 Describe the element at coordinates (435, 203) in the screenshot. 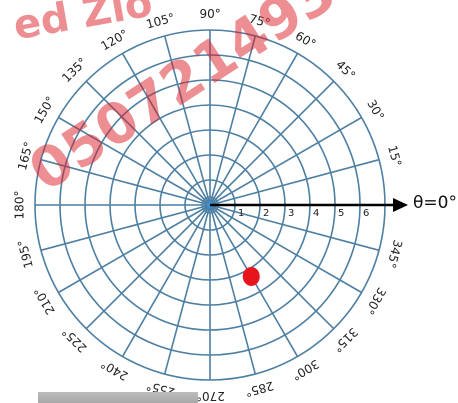

I see `theta-zero-label: θ=0°` at that location.